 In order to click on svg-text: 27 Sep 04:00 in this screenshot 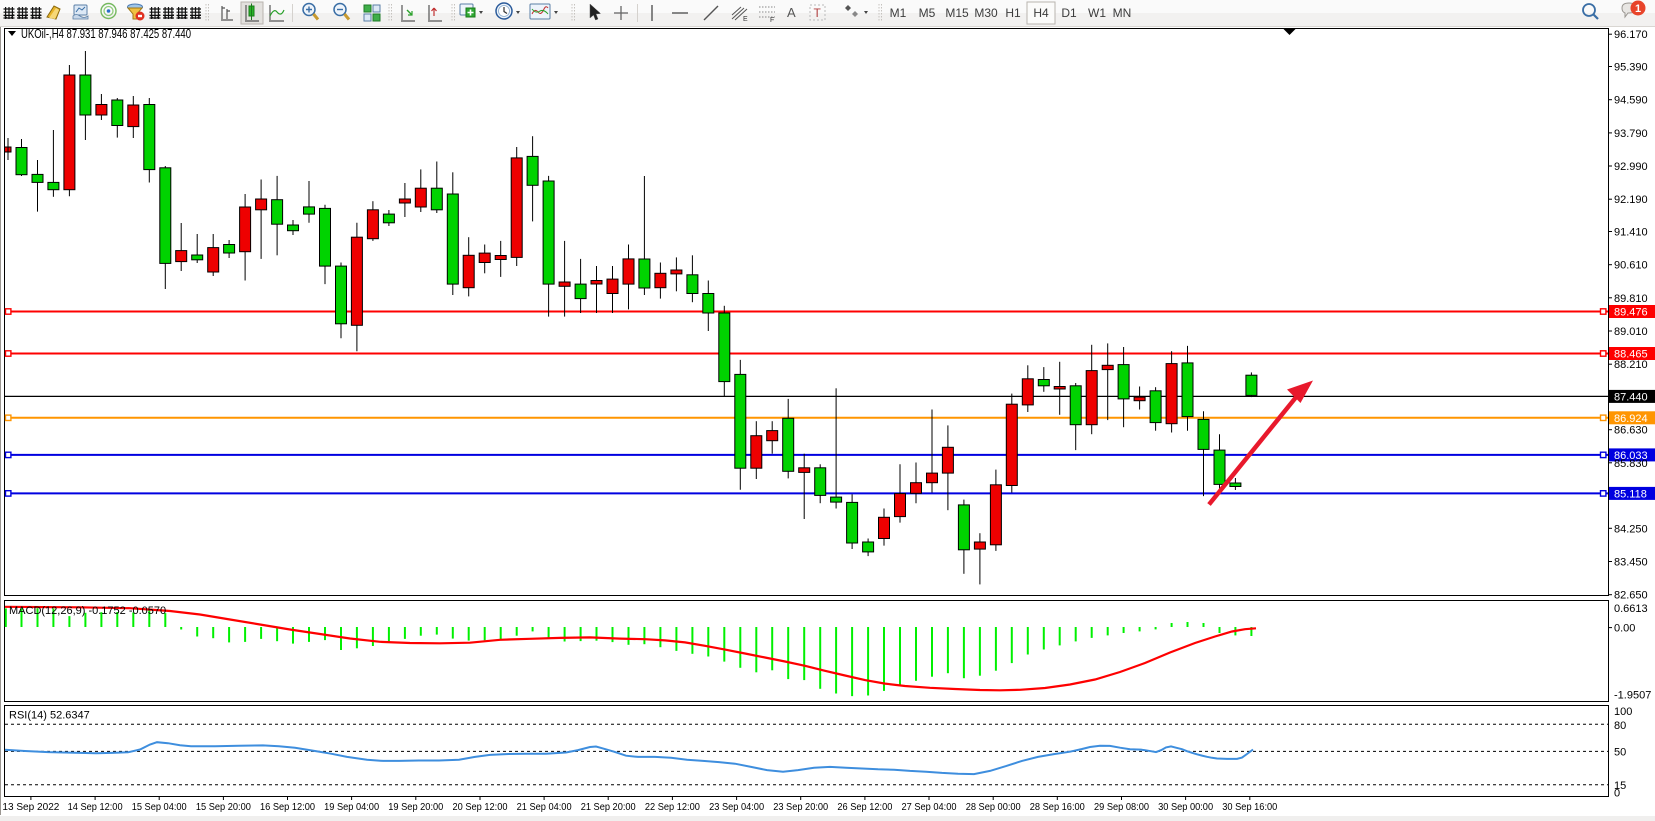, I will do `click(929, 807)`.